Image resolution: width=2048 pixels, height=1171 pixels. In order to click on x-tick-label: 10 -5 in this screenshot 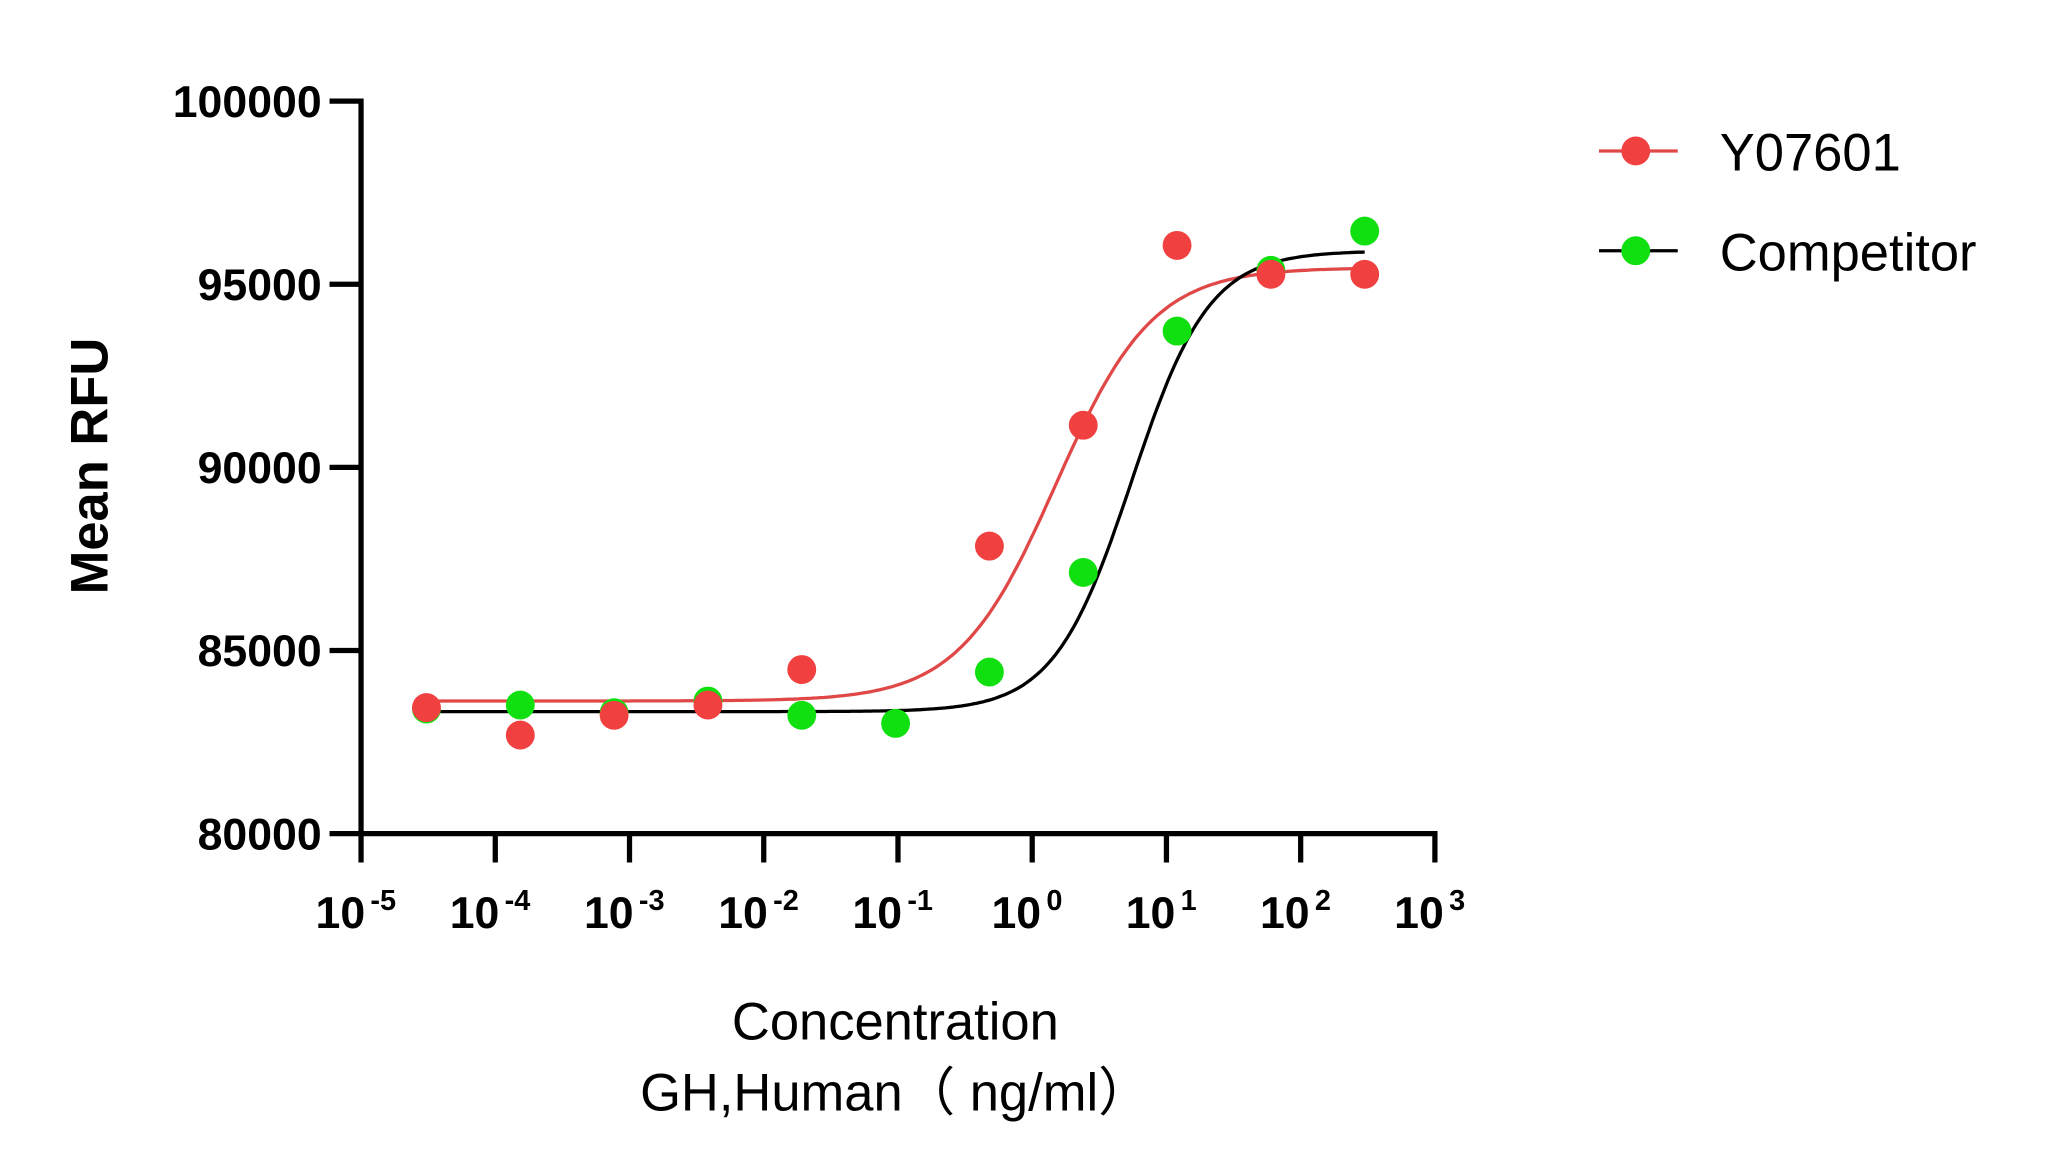, I will do `click(356, 911)`.